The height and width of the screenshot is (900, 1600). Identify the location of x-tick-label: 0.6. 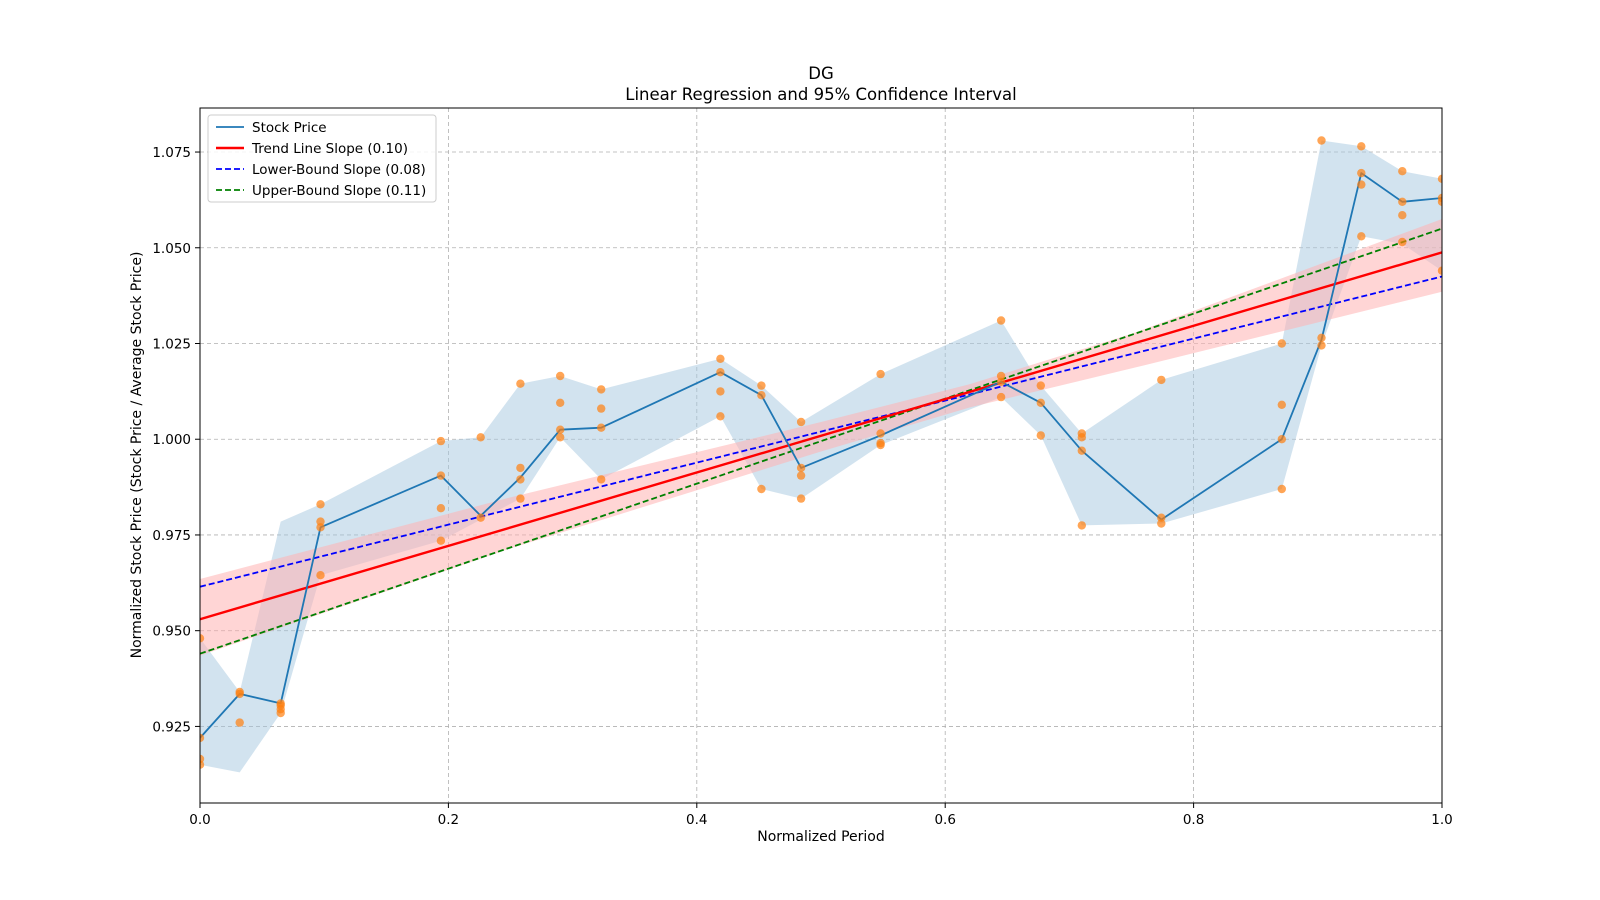
(944, 820).